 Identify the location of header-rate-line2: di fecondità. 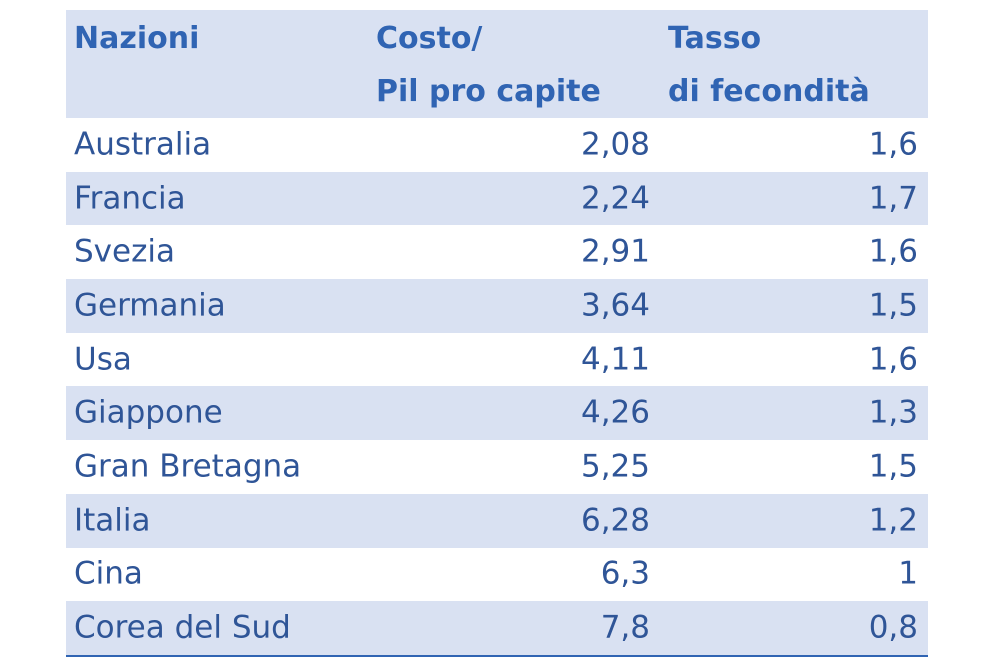
(769, 91).